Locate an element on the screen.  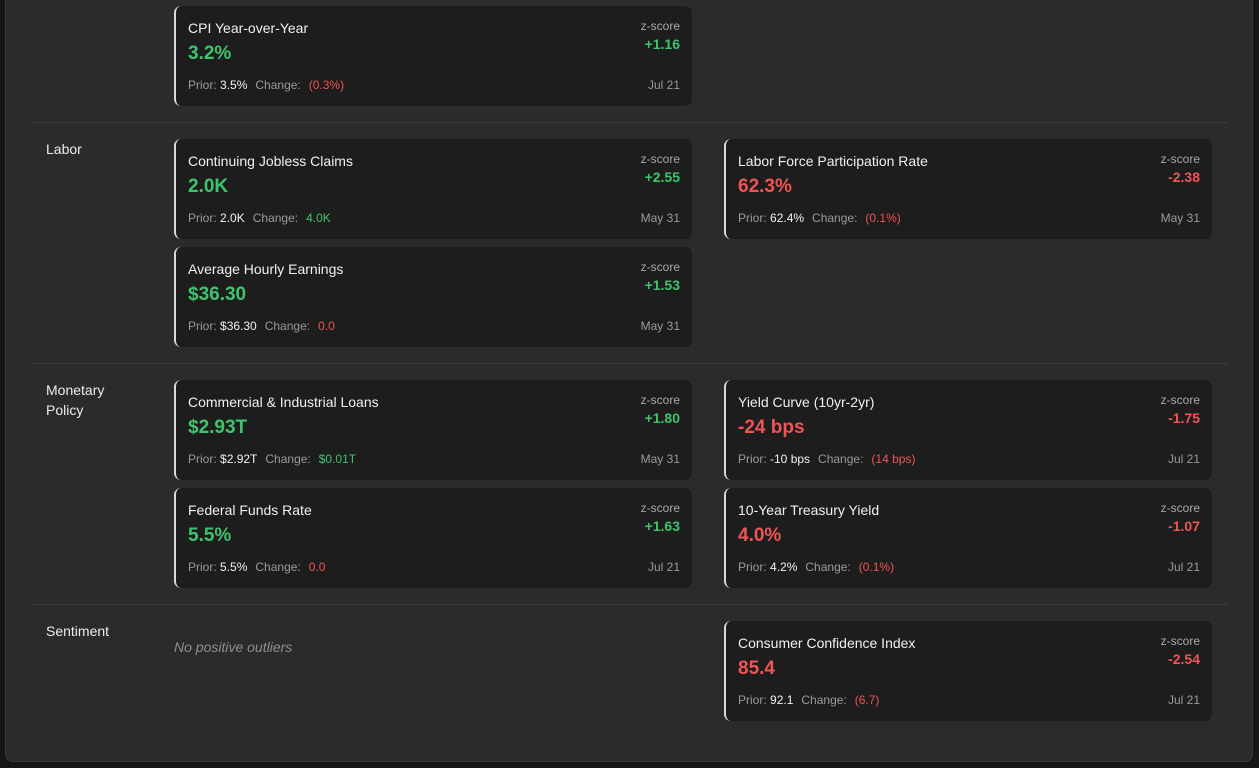
prior-value: 62.4% is located at coordinates (787, 218).